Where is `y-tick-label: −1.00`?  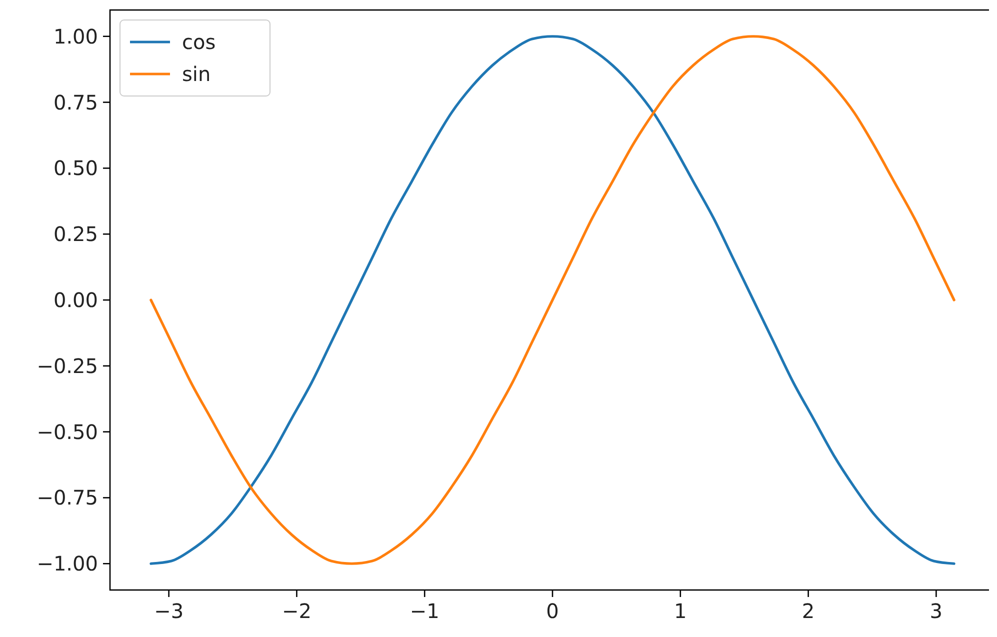
y-tick-label: −1.00 is located at coordinates (67, 564).